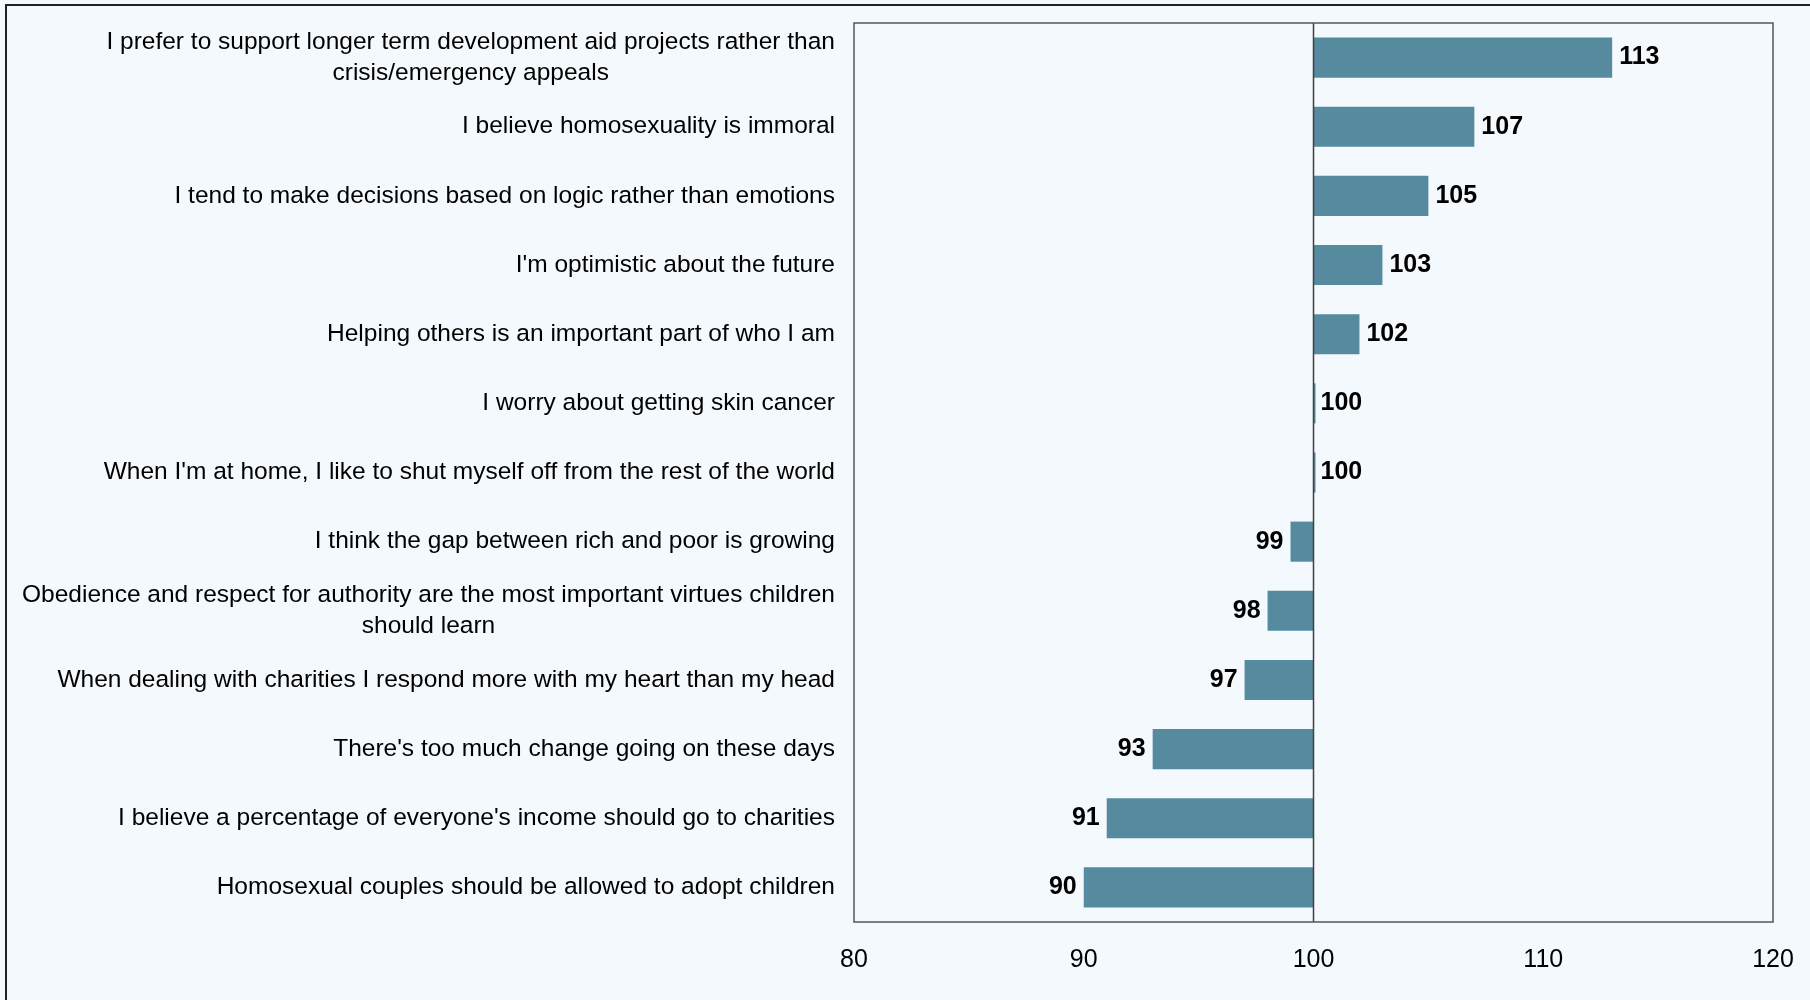  Describe the element at coordinates (428, 609) in the screenshot. I see `y-tick-label: Obedience and respect for authority are the most important virtues children should learn` at that location.